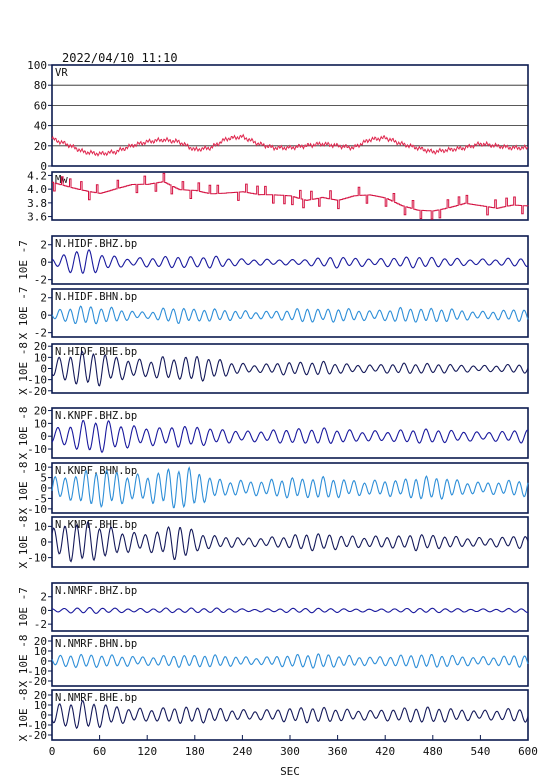 Image resolution: width=554 pixels, height=781 pixels. Describe the element at coordinates (96, 698) in the screenshot. I see `panel-label: N.NMRF.BHE.bp` at that location.